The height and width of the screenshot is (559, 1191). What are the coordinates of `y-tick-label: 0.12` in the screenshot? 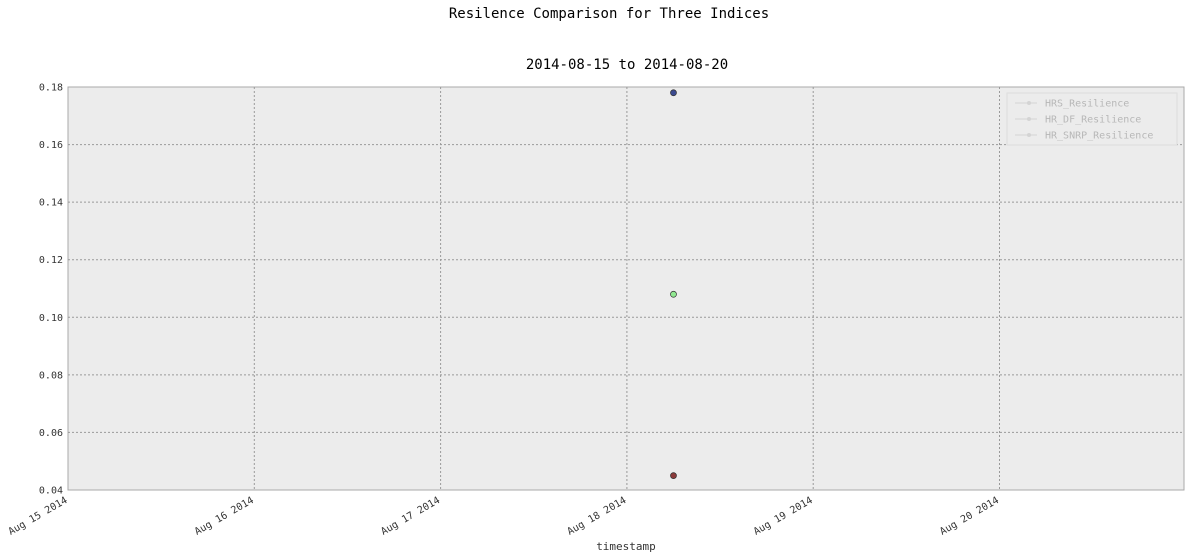 It's located at (51, 260).